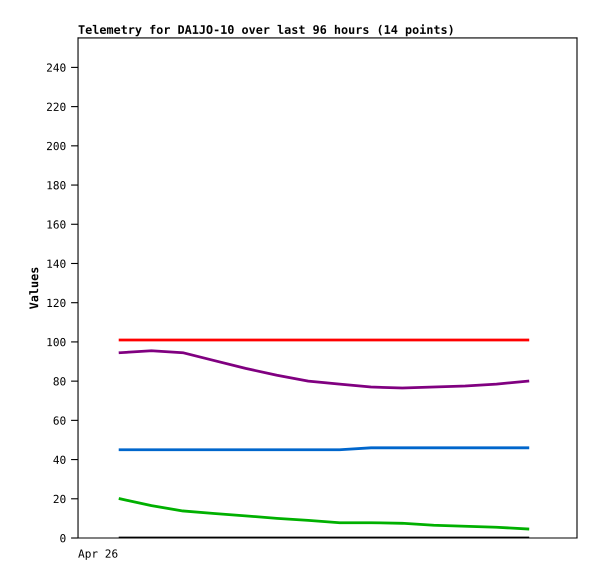 The image size is (597, 579). Describe the element at coordinates (63, 538) in the screenshot. I see `y-tick-label: 0` at that location.